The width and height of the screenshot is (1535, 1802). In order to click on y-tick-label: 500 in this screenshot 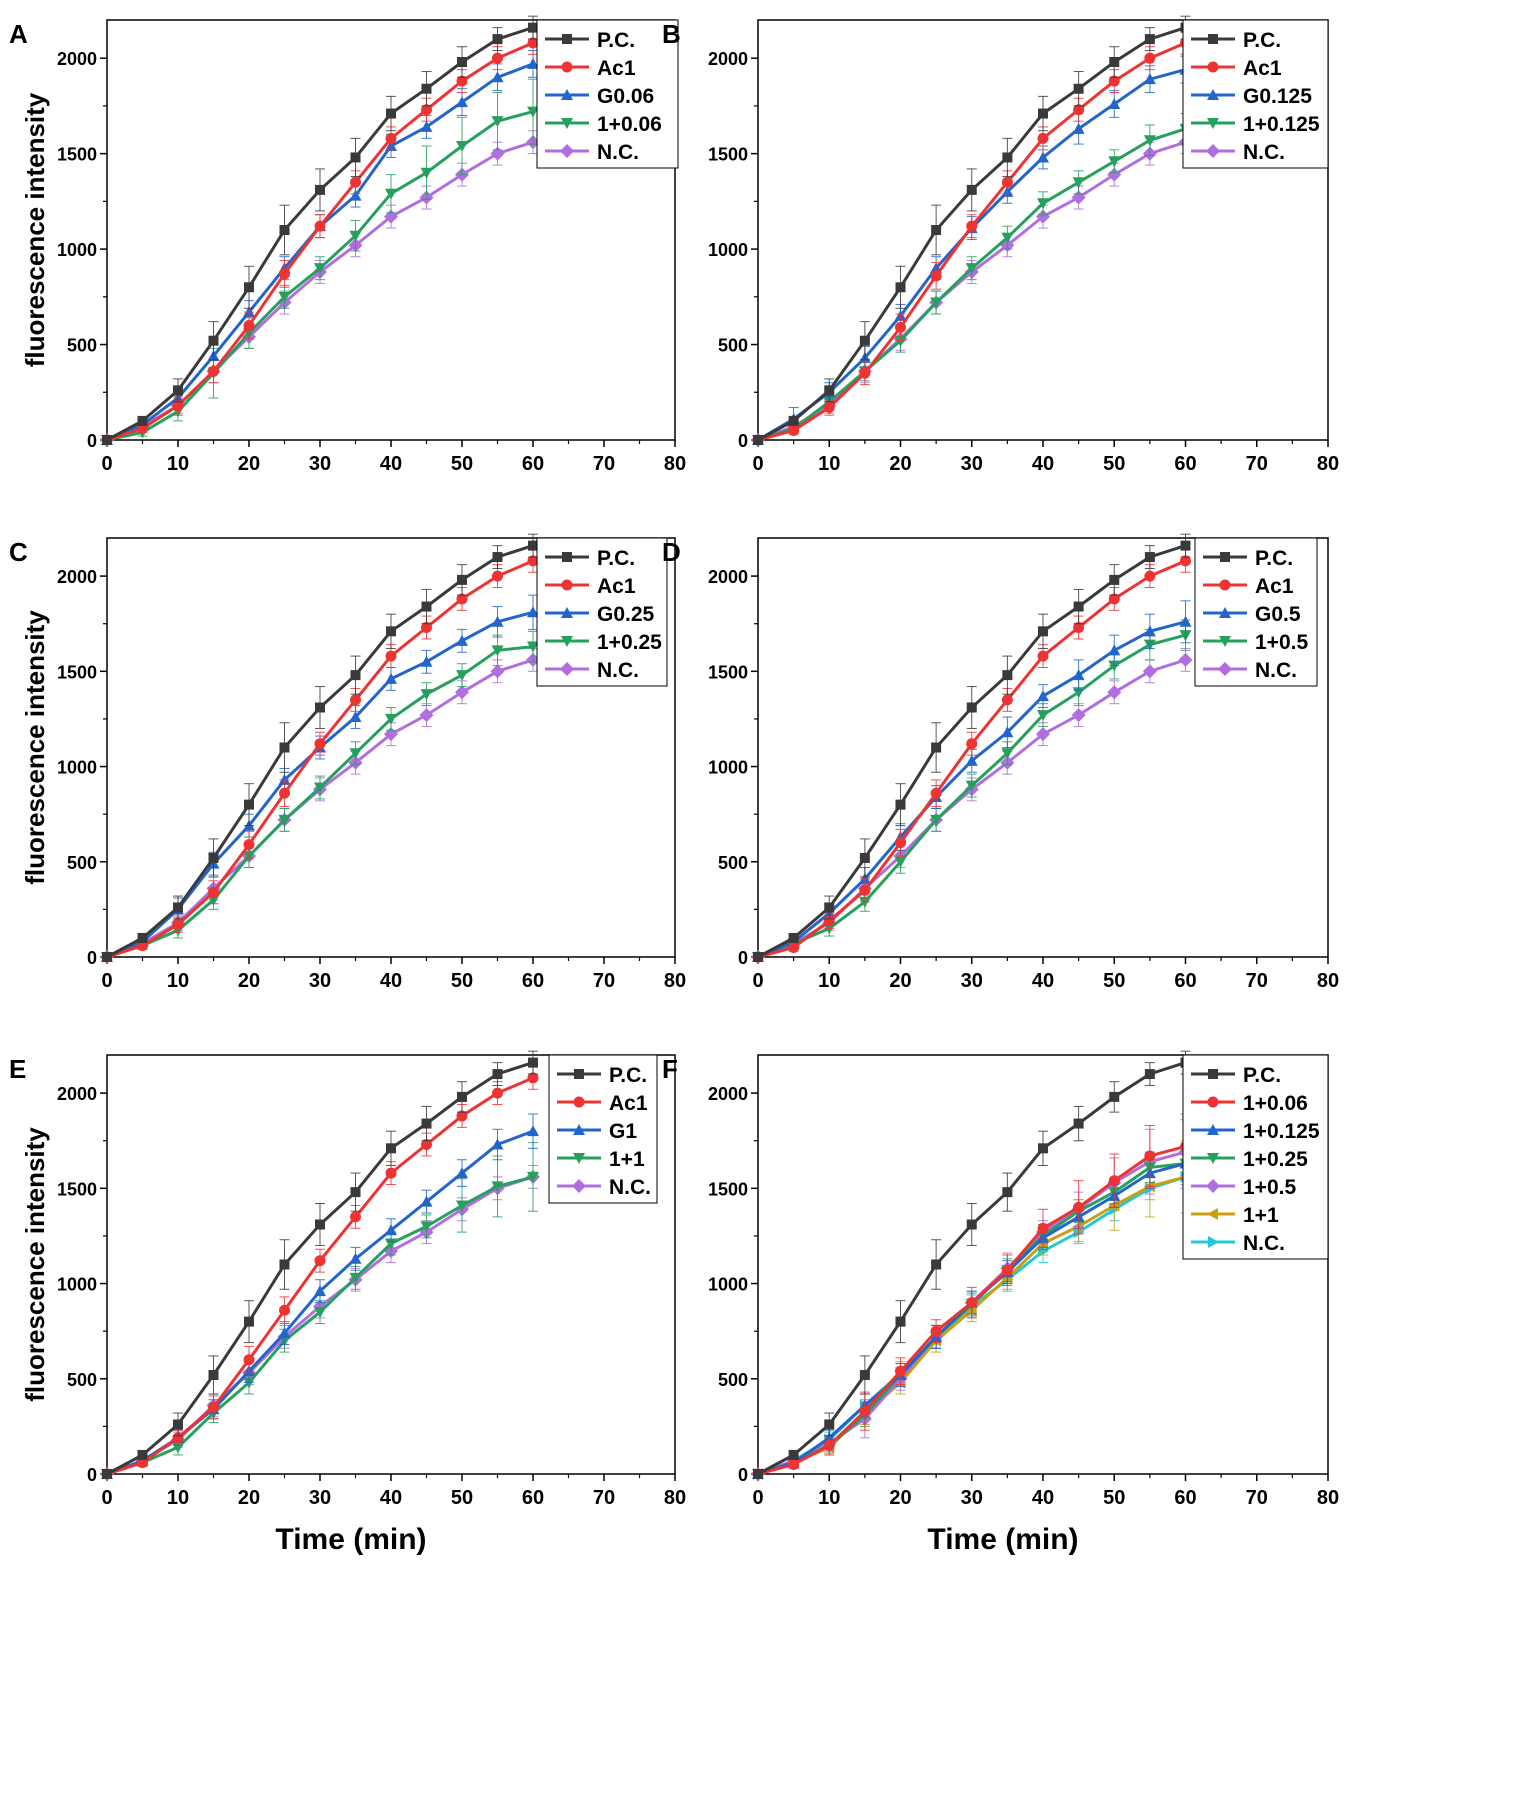, I will do `click(733, 863)`.